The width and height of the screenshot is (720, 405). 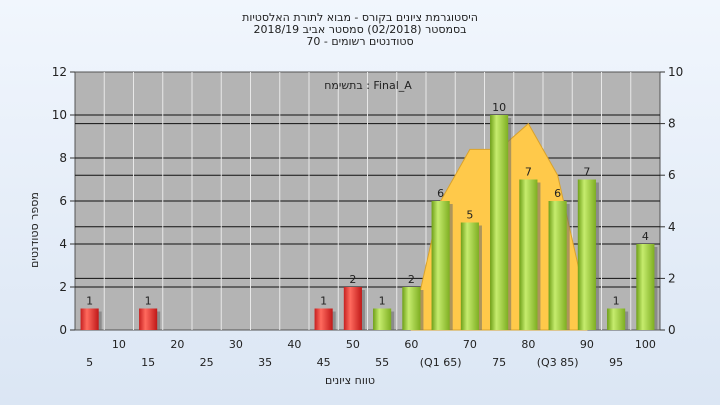 What do you see at coordinates (675, 72) in the screenshot?
I see `y2-tick-label: 10` at bounding box center [675, 72].